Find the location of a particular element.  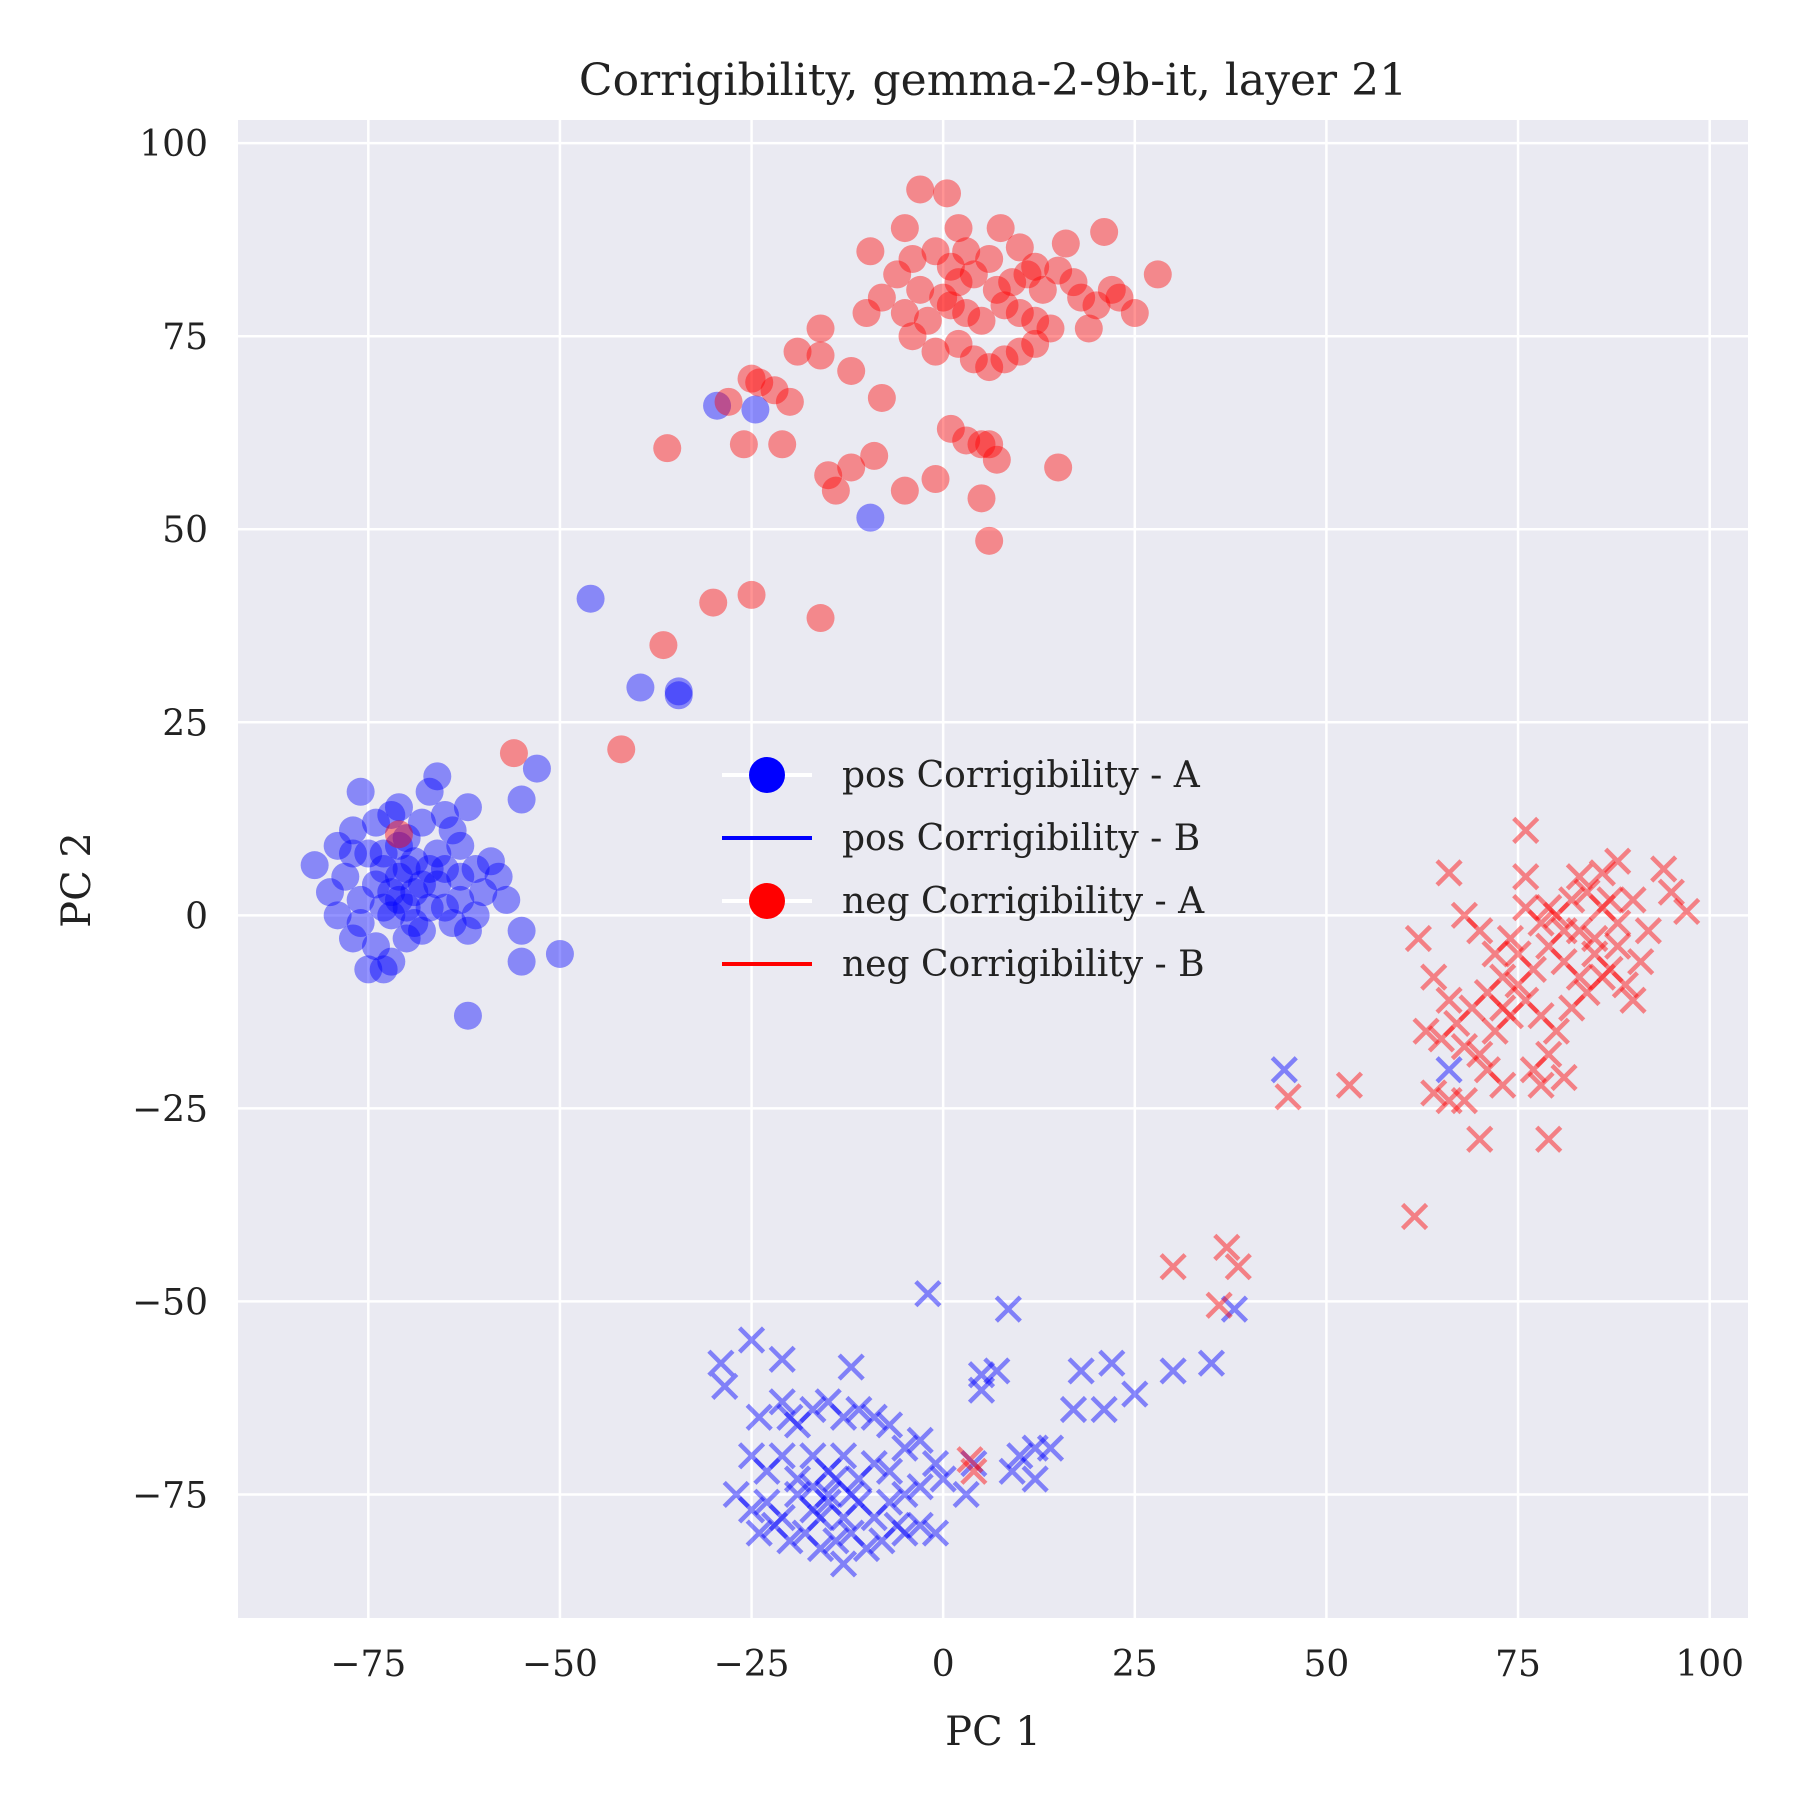

legend-label: neg Corrigibility - A is located at coordinates (1023, 901).